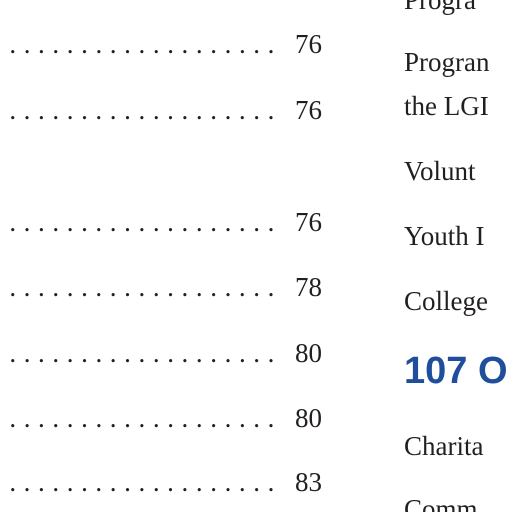 The image size is (512, 512). What do you see at coordinates (447, 62) in the screenshot?
I see `toc-entry-label: Progran` at bounding box center [447, 62].